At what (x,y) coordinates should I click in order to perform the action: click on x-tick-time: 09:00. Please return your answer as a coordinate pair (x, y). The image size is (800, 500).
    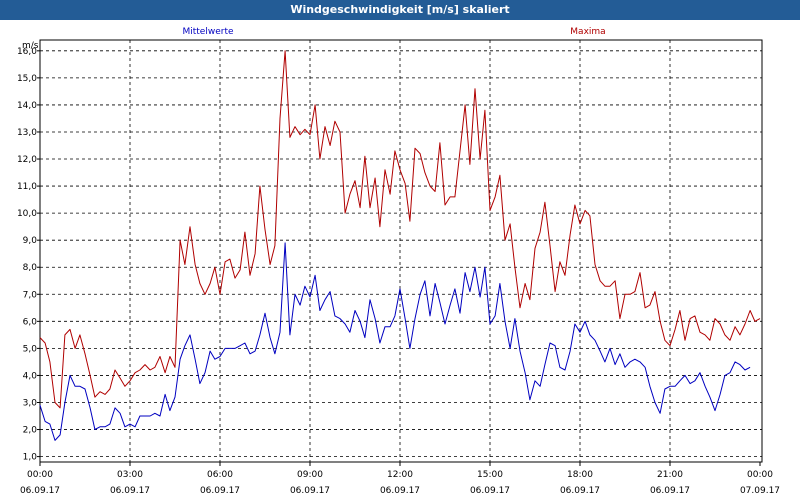
    Looking at the image, I should click on (310, 475).